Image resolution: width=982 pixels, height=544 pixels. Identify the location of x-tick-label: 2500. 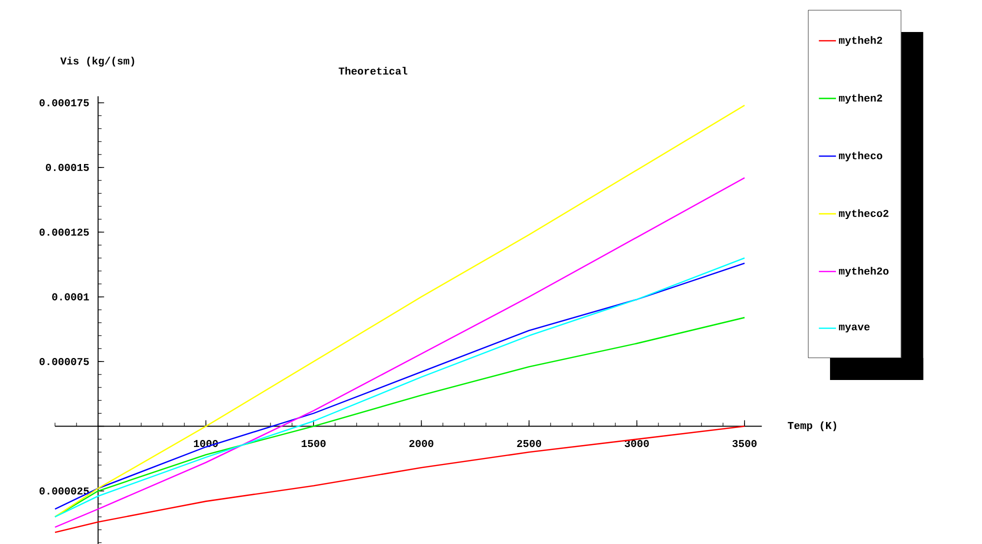
(529, 444).